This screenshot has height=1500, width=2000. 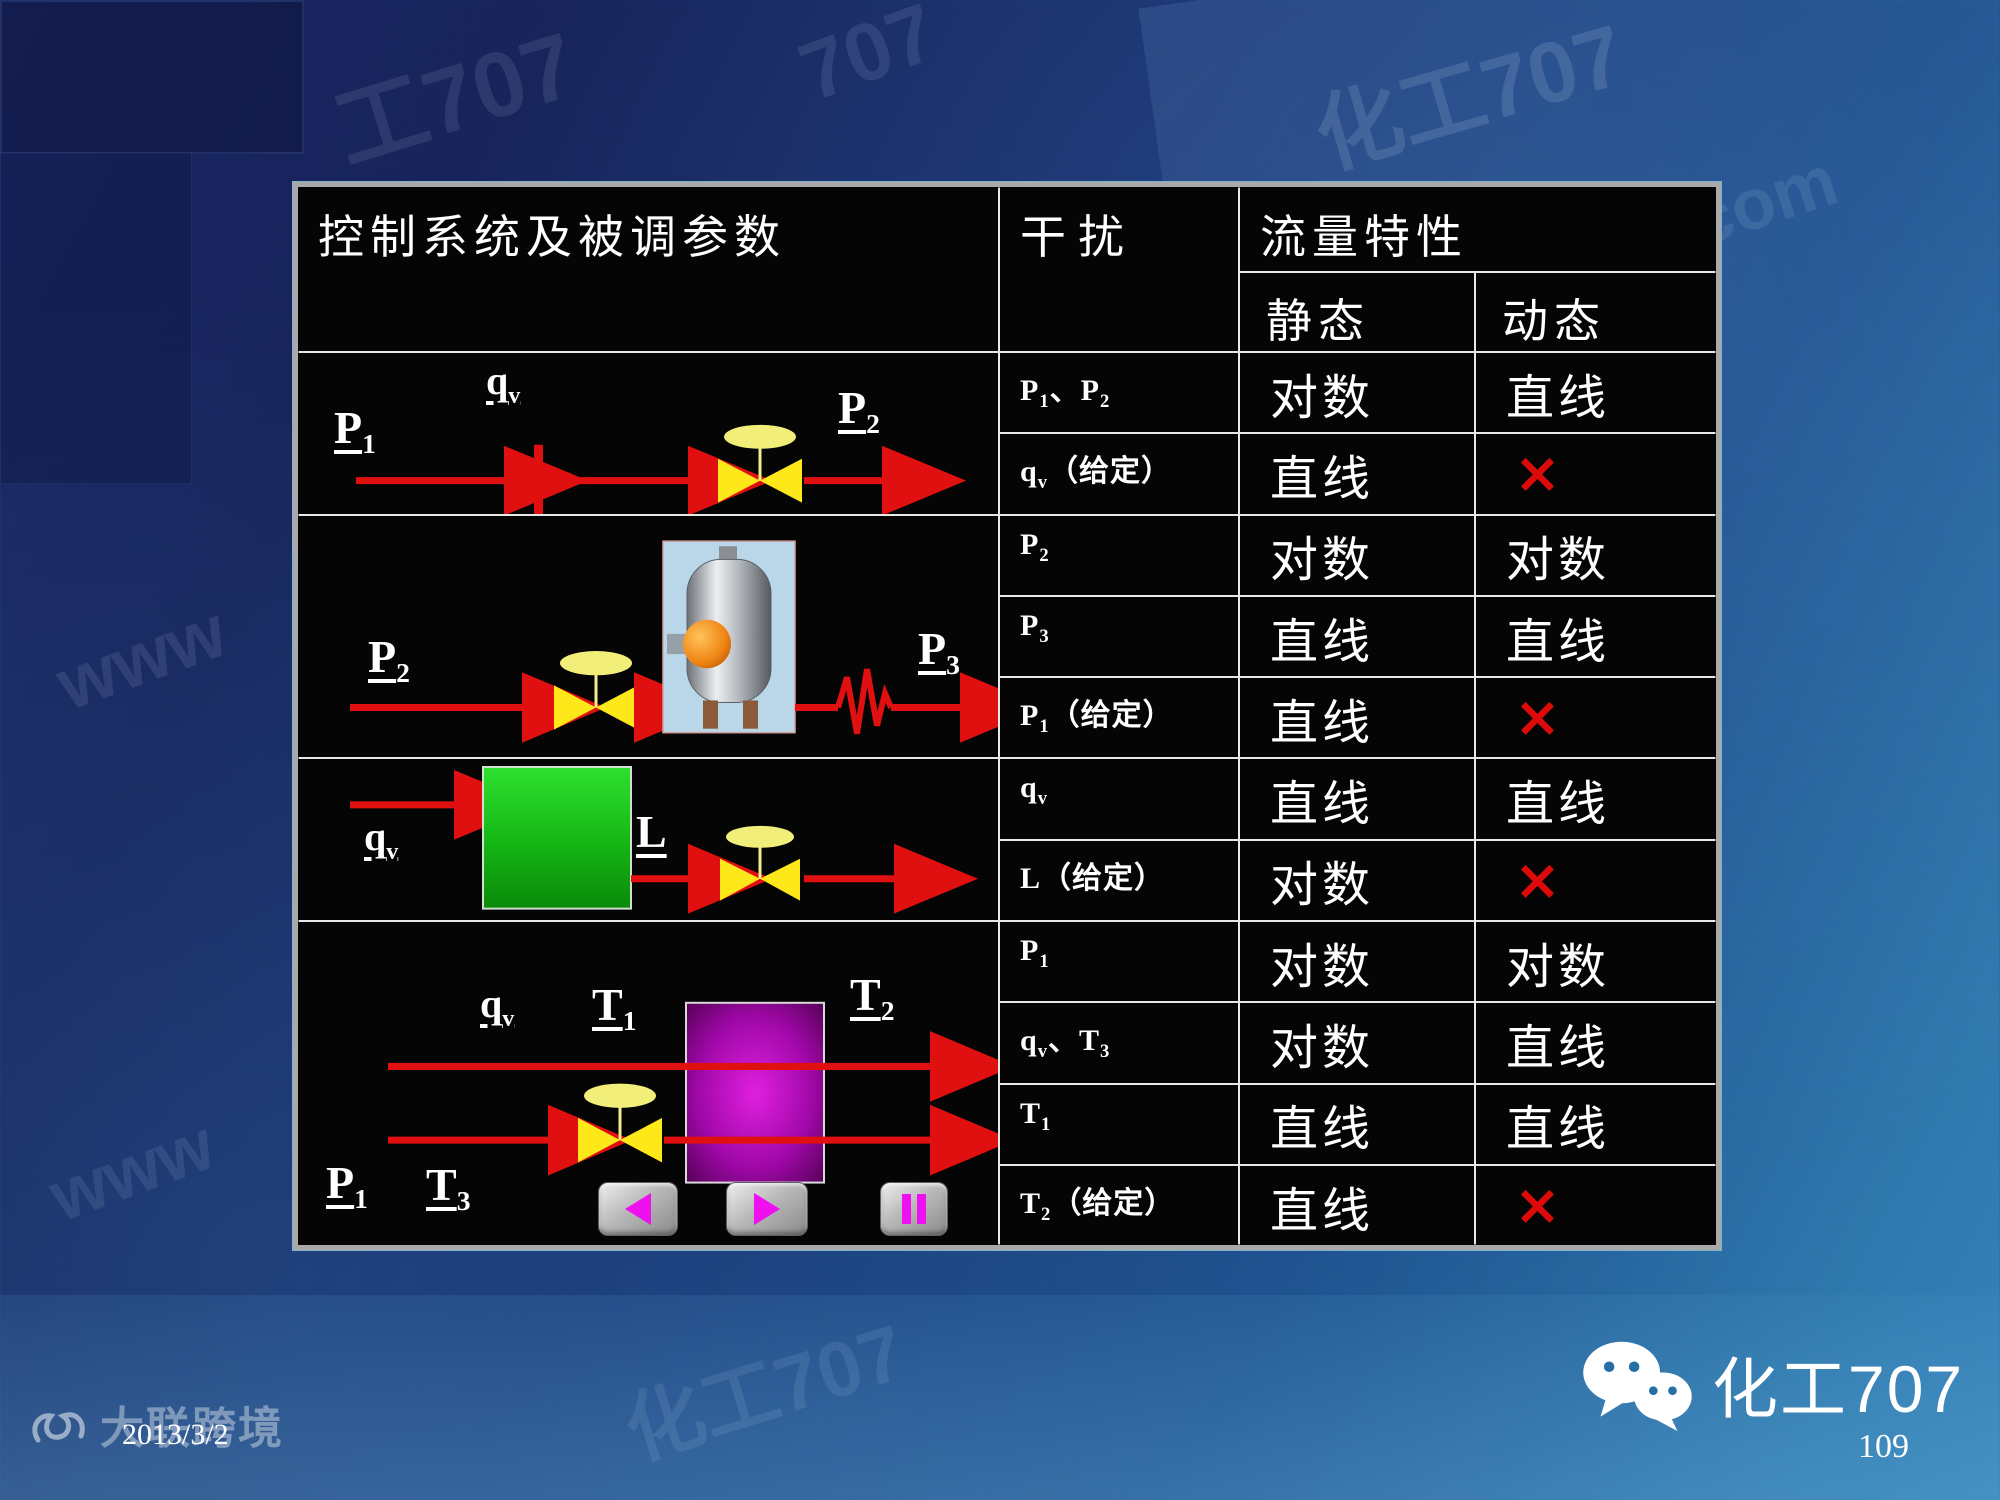 I want to click on disturbance-cell: qv（给定）, so click(x=1119, y=474).